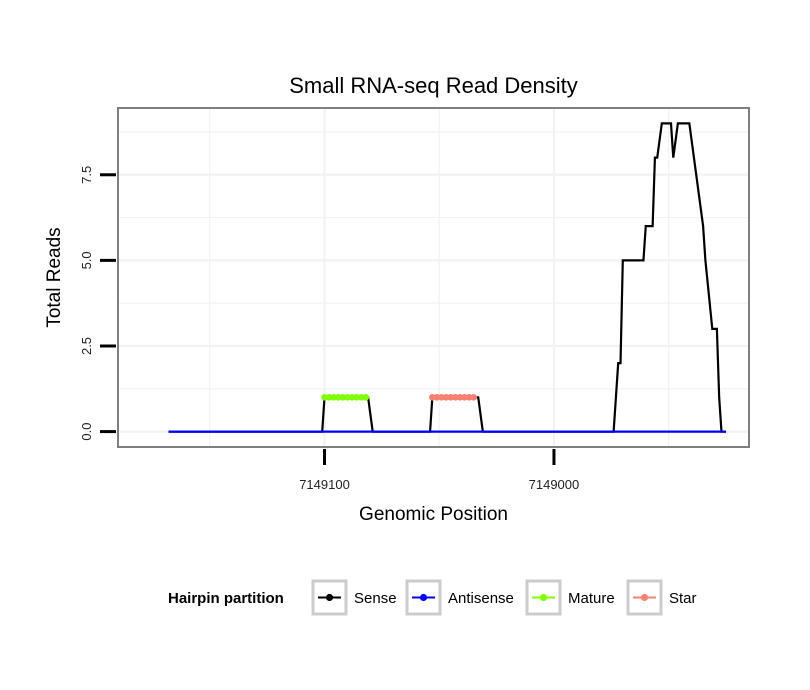  Describe the element at coordinates (433, 85) in the screenshot. I see `chart-title: Small RNA-seq Read Density` at that location.